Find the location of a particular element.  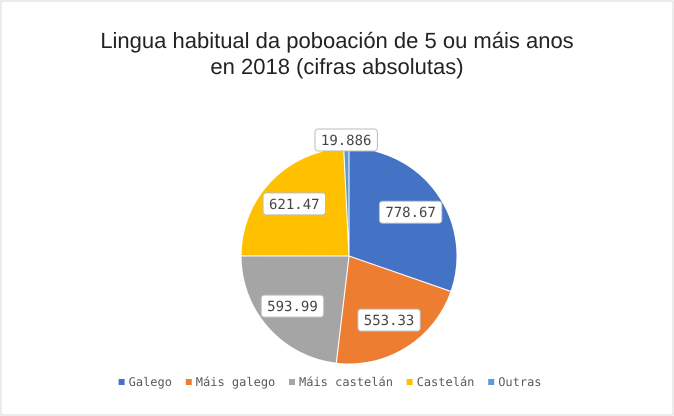

legend-label: Castelán is located at coordinates (445, 382).